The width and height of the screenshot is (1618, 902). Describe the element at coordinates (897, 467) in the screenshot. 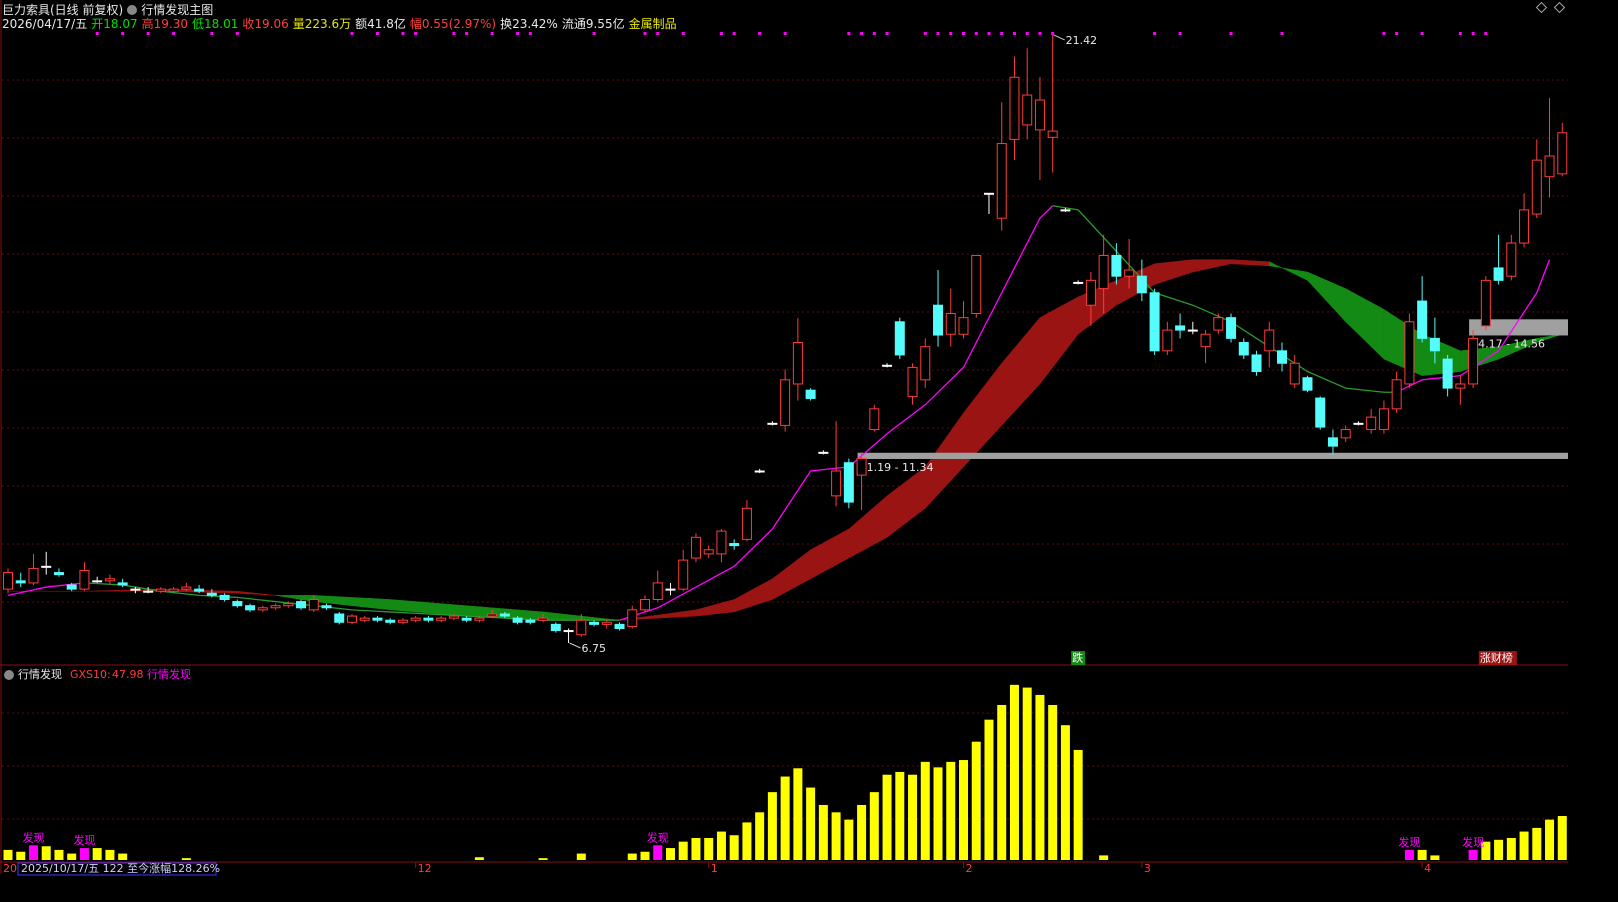

I see `zone-label: 11.19 - 11.34` at that location.